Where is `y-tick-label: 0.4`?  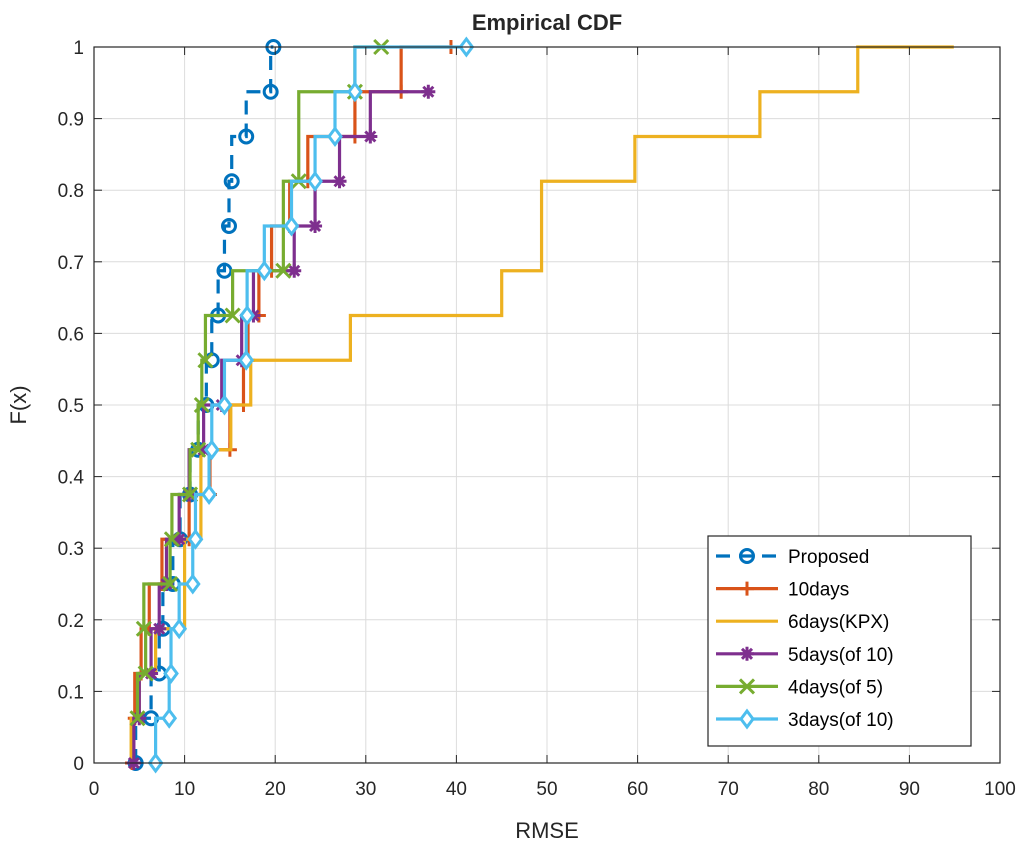
y-tick-label: 0.4 is located at coordinates (71, 478).